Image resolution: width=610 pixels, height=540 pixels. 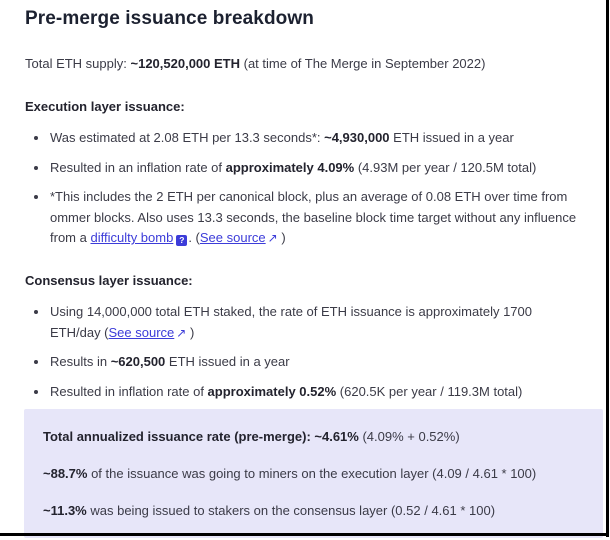 What do you see at coordinates (409, 436) in the screenshot?
I see `summary-text: (4.09% + 0.52%)` at bounding box center [409, 436].